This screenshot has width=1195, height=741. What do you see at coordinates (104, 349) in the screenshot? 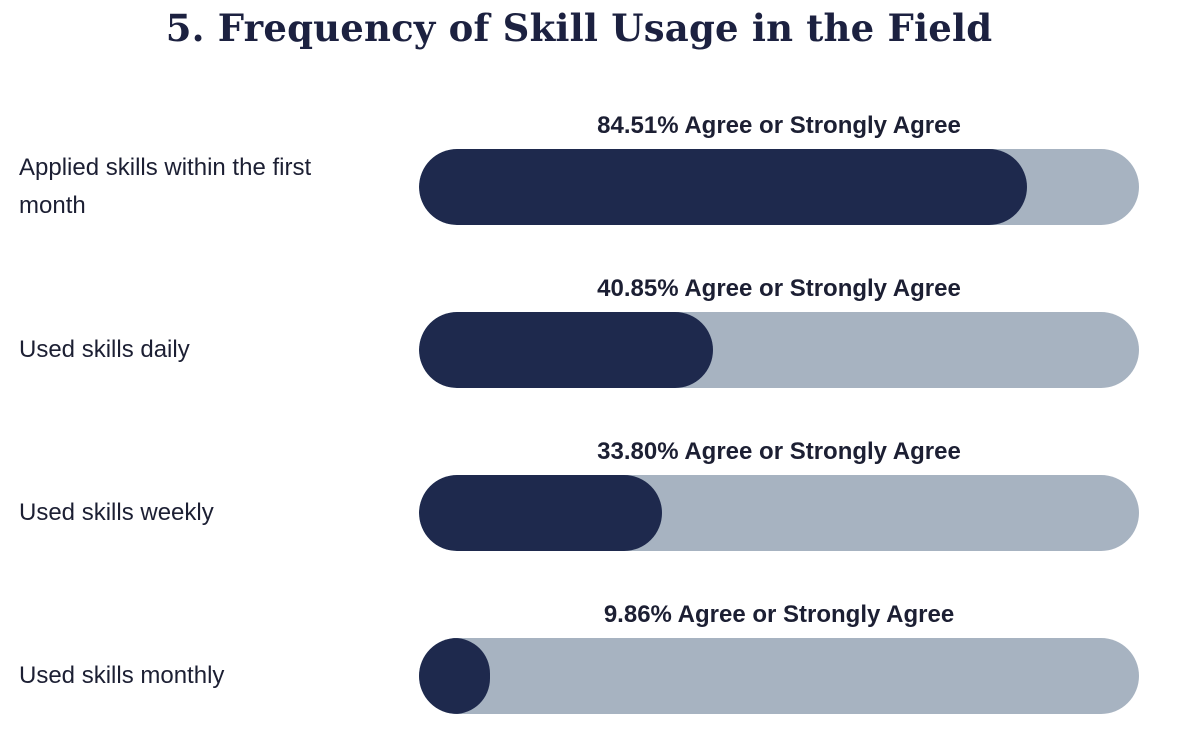
I see `bar-category-label: Used skills daily` at bounding box center [104, 349].